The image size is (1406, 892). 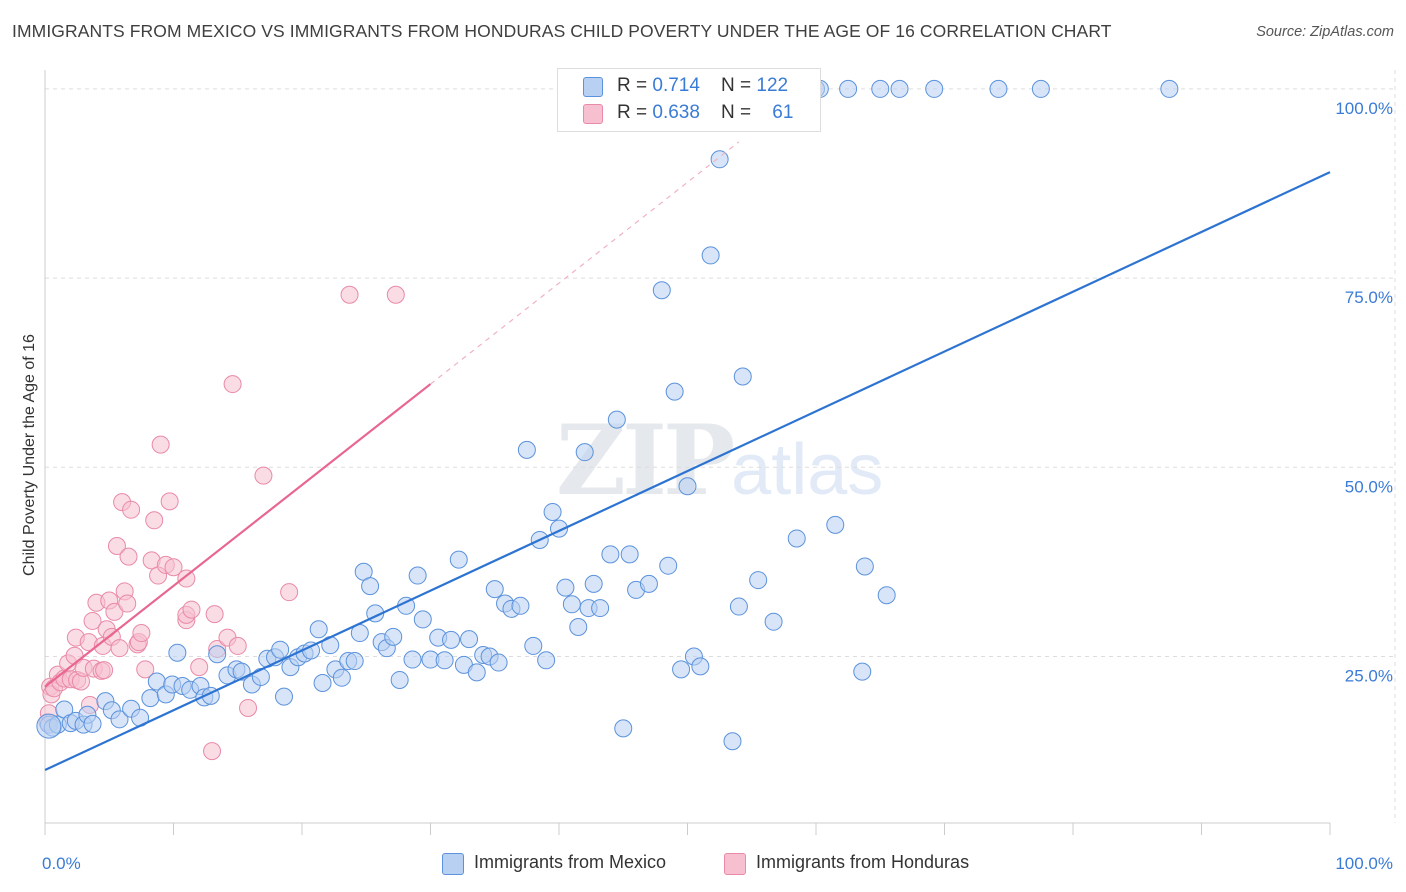 I want to click on y-tick-label: 50.0%, so click(x=1369, y=486).